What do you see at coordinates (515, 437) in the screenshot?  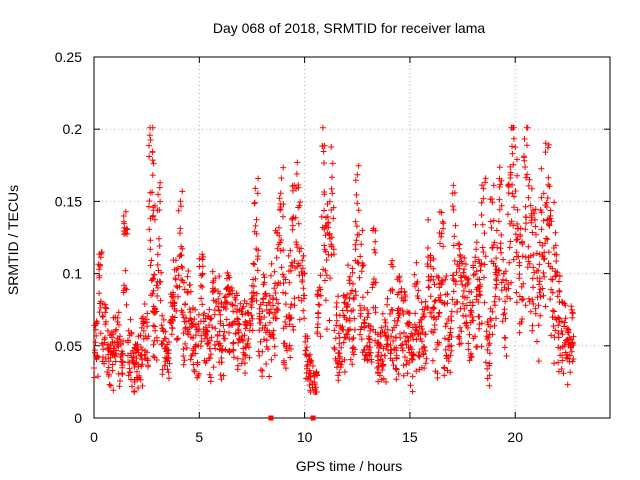 I see `x-tick-label: 20` at bounding box center [515, 437].